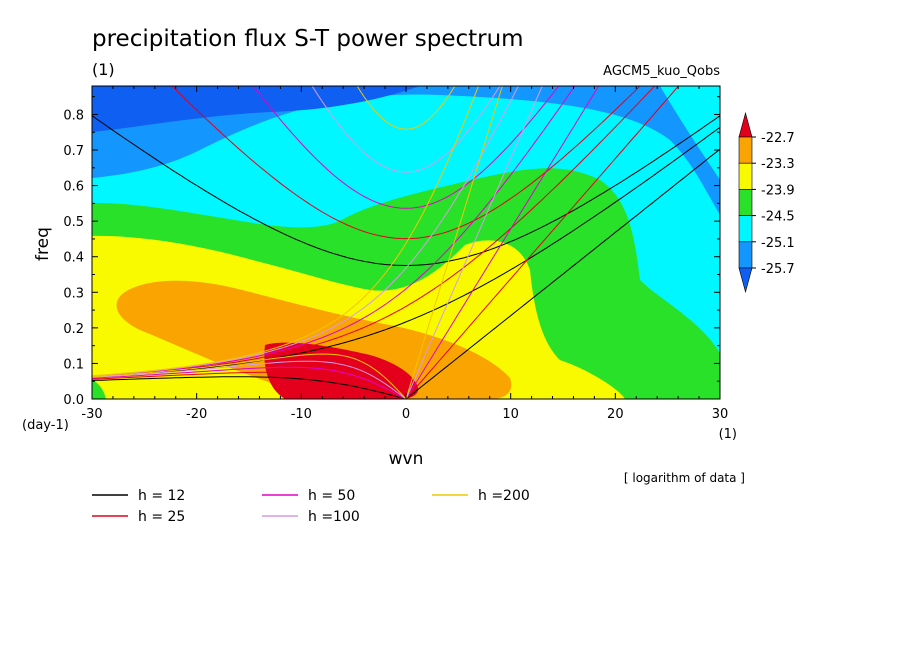 The width and height of the screenshot is (904, 654). I want to click on inertia-gravity-curve-h200, so click(406, 108).